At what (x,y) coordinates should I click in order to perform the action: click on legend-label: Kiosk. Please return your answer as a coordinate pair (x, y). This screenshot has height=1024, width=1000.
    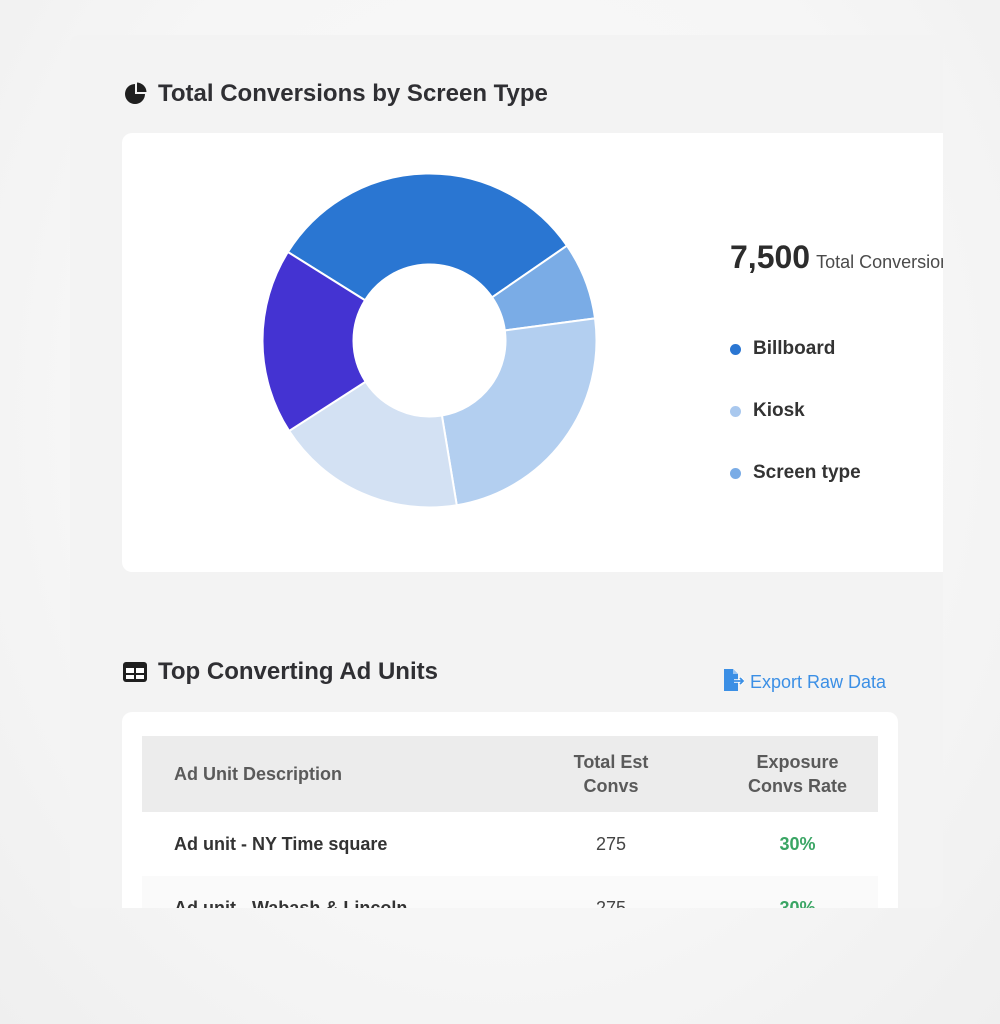
    Looking at the image, I should click on (779, 410).